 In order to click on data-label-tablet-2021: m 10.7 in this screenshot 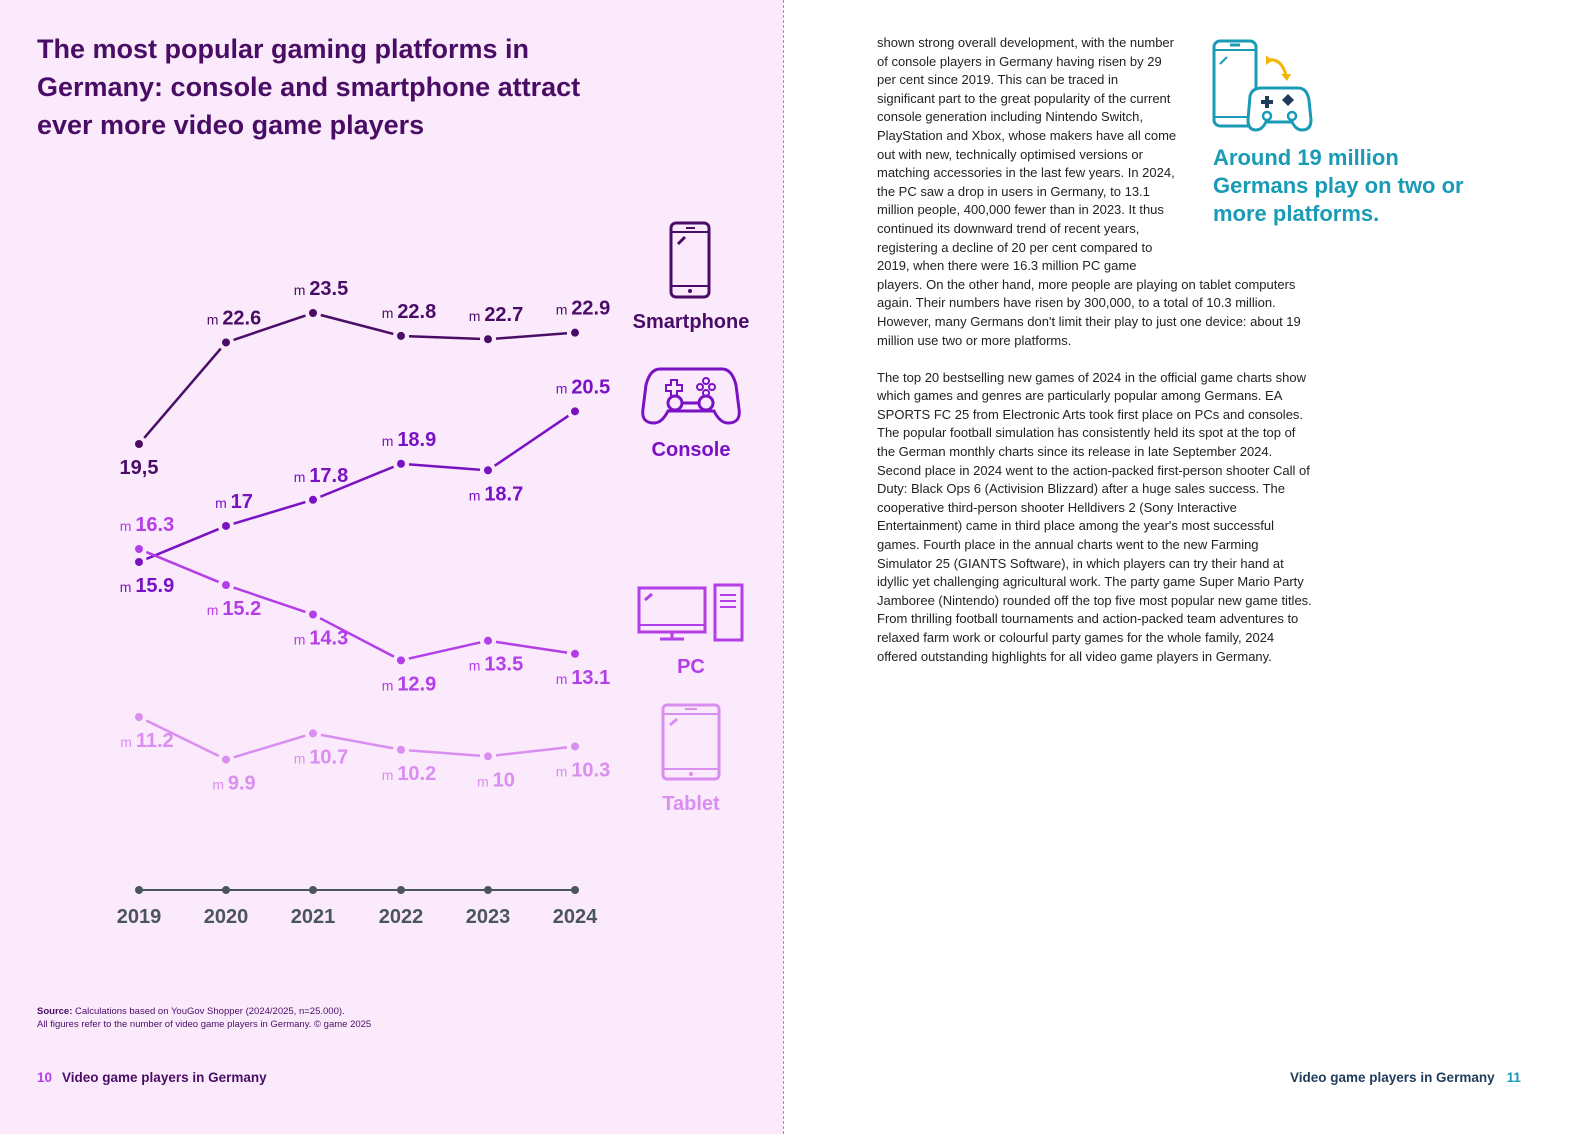, I will do `click(321, 757)`.